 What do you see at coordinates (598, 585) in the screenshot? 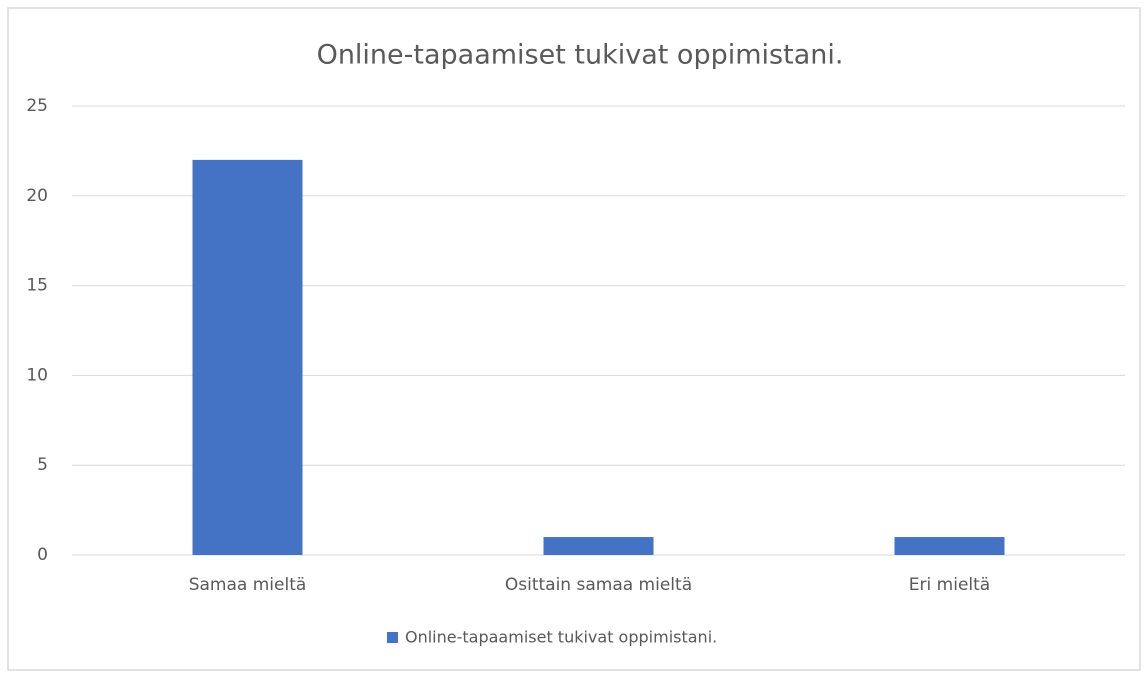
I see `x-tick-label: Osittain samaa mieltä` at bounding box center [598, 585].